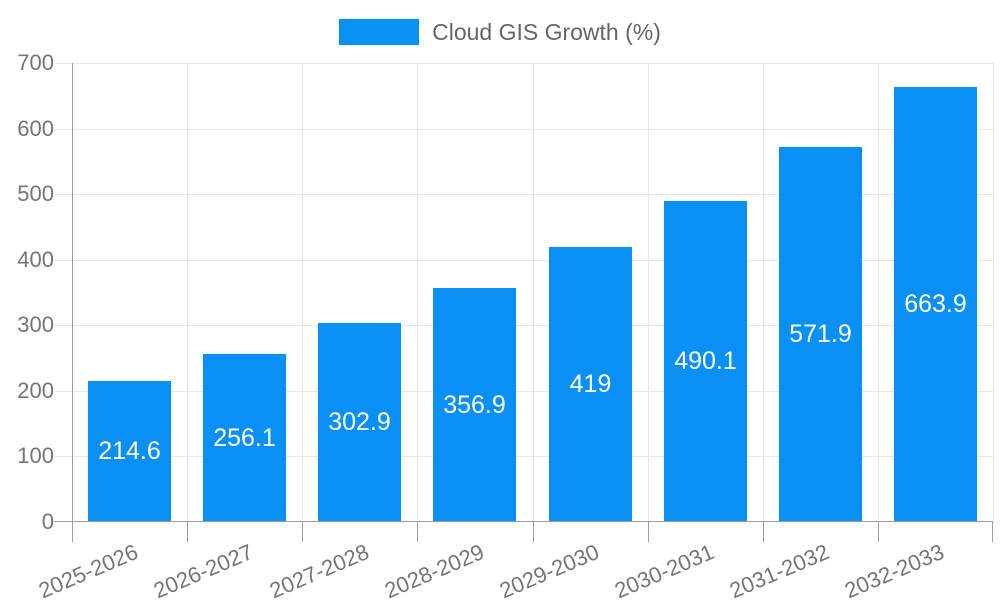 The width and height of the screenshot is (1000, 600). I want to click on bar-value-label: 214.6, so click(129, 451).